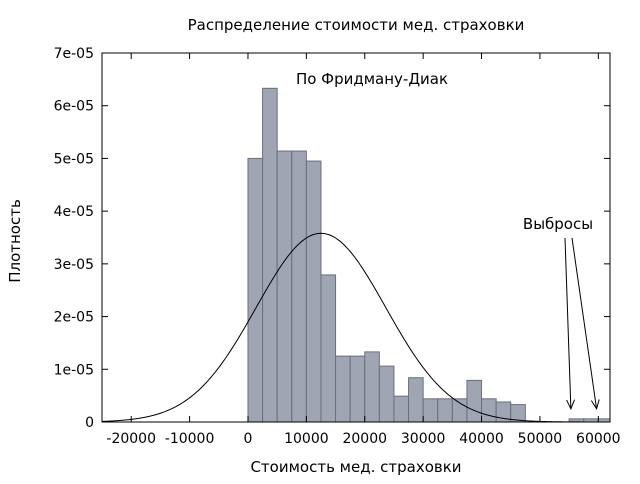 The image size is (640, 484). Describe the element at coordinates (598, 439) in the screenshot. I see `x-tick-label: 60000` at that location.